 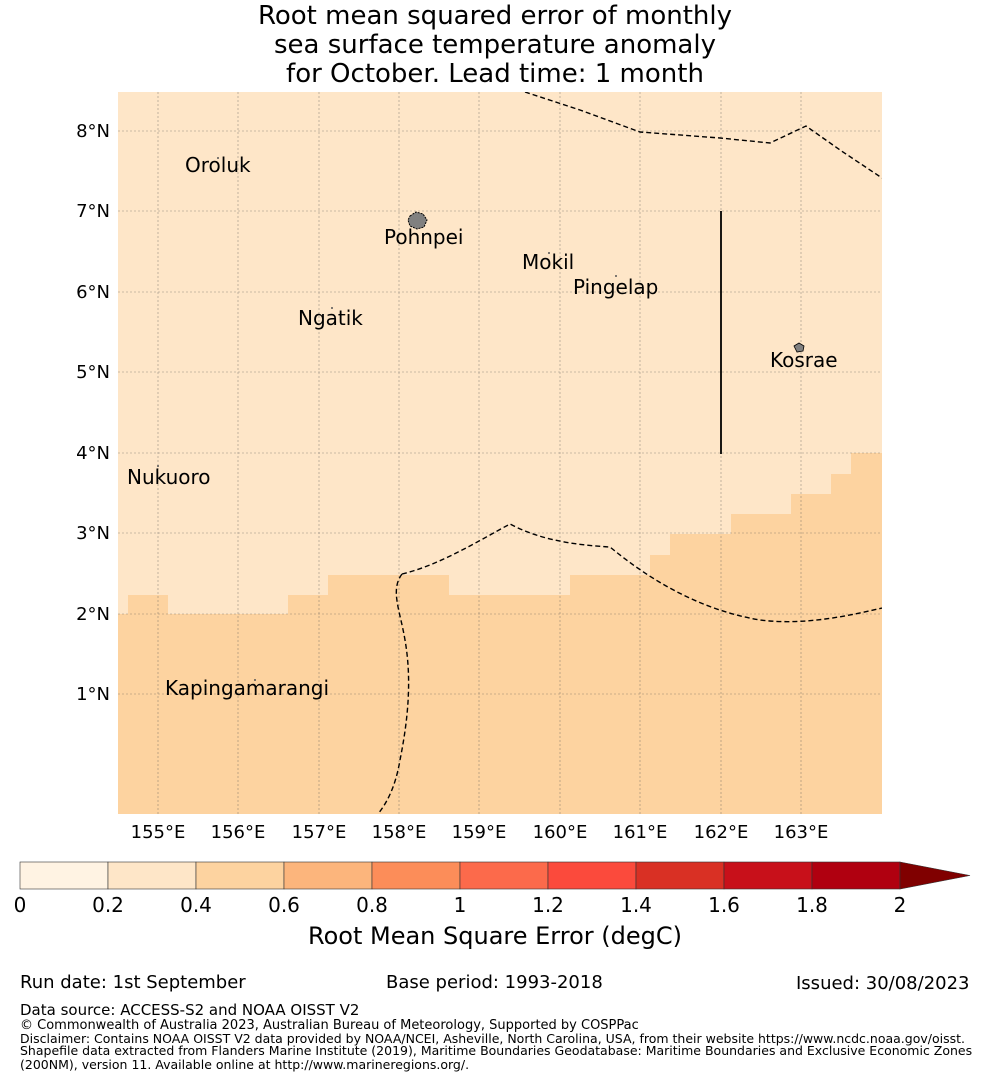 I want to click on colorbar-tick-label: 1, so click(x=460, y=905).